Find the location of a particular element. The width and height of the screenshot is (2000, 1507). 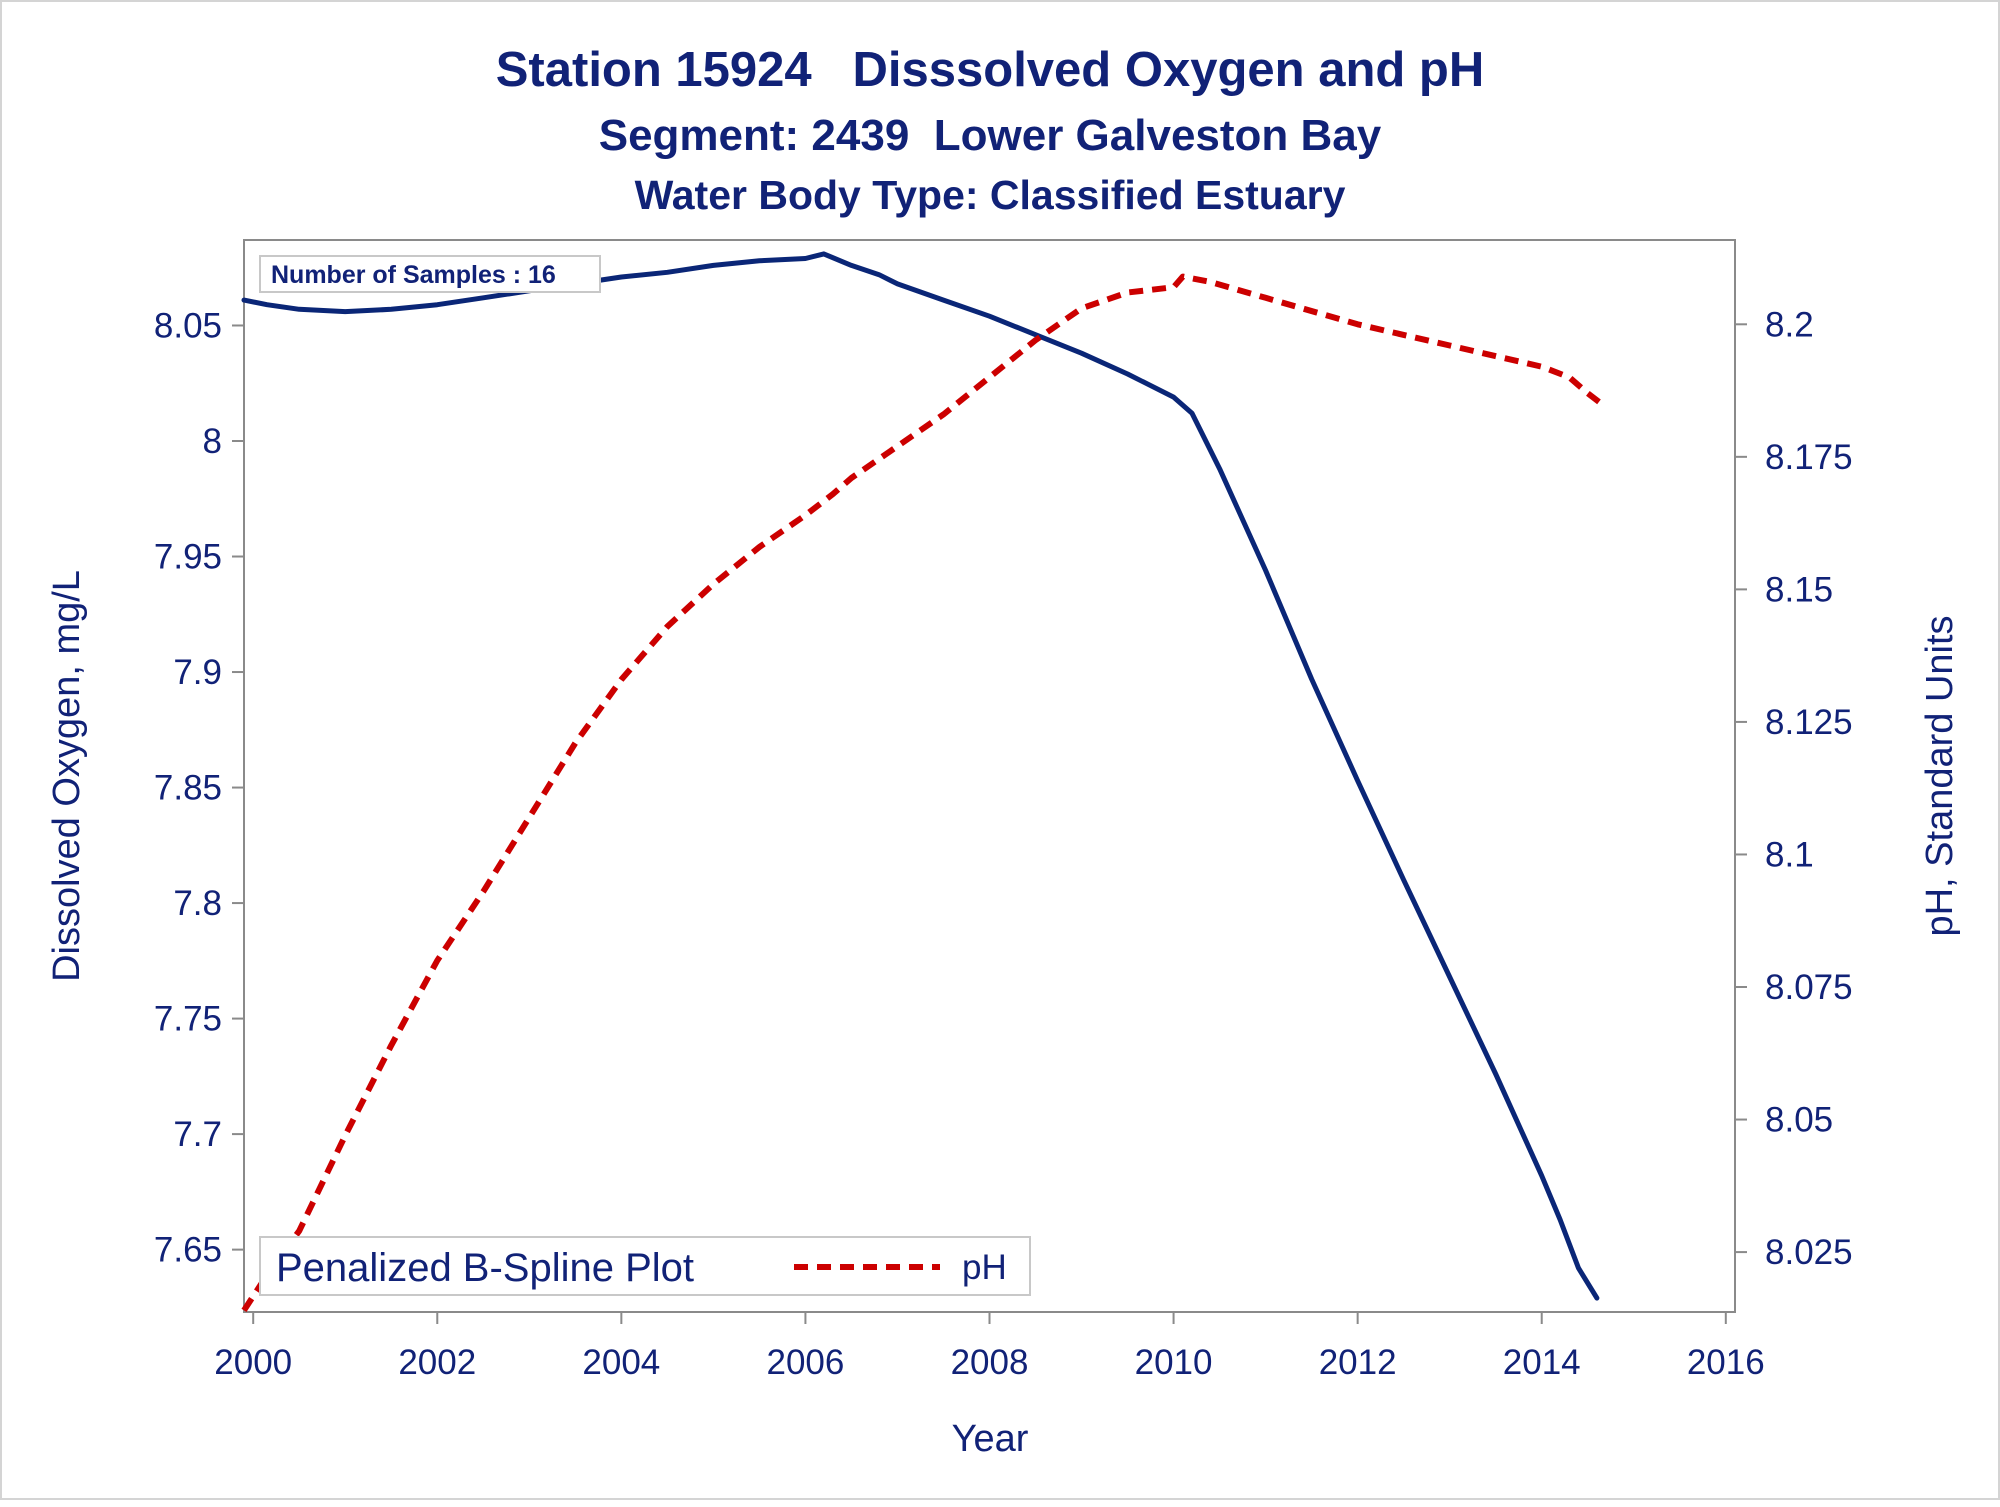

y-right-tick-label: 8.025 is located at coordinates (1809, 1252).